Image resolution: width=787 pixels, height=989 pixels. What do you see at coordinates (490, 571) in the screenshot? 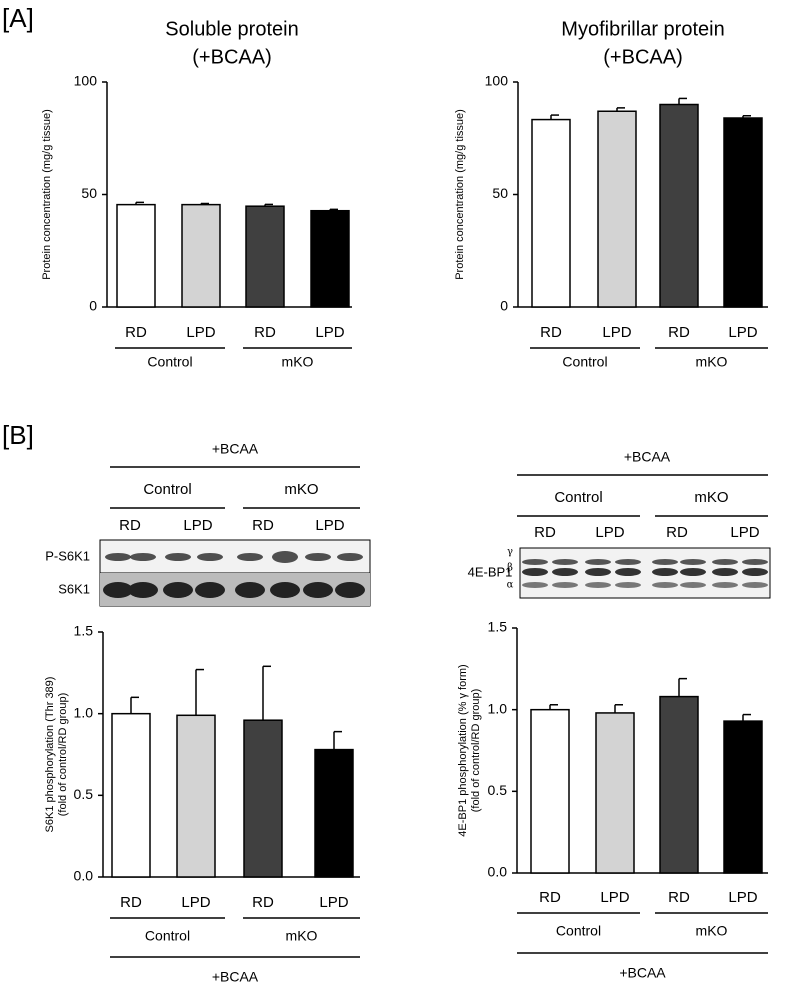
I see `blot-row-label: 4E-BP1` at bounding box center [490, 571].